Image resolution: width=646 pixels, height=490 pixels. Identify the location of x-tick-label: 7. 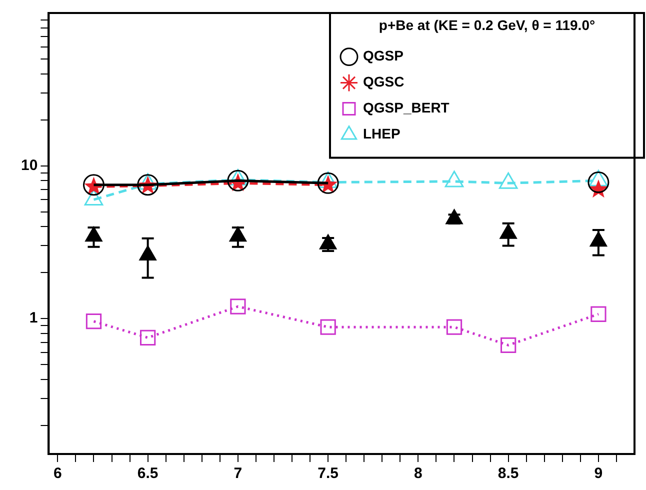
(238, 473).